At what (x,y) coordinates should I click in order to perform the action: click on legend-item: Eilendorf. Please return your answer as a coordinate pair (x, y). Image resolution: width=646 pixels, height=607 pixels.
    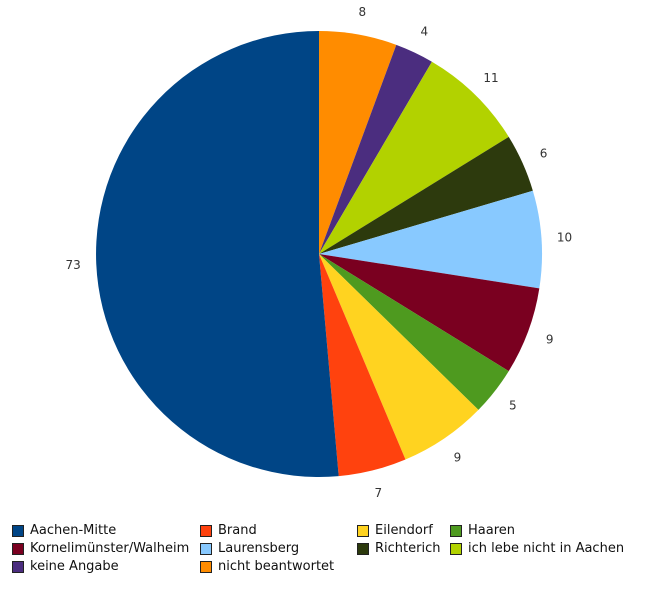
    Looking at the image, I should click on (403, 531).